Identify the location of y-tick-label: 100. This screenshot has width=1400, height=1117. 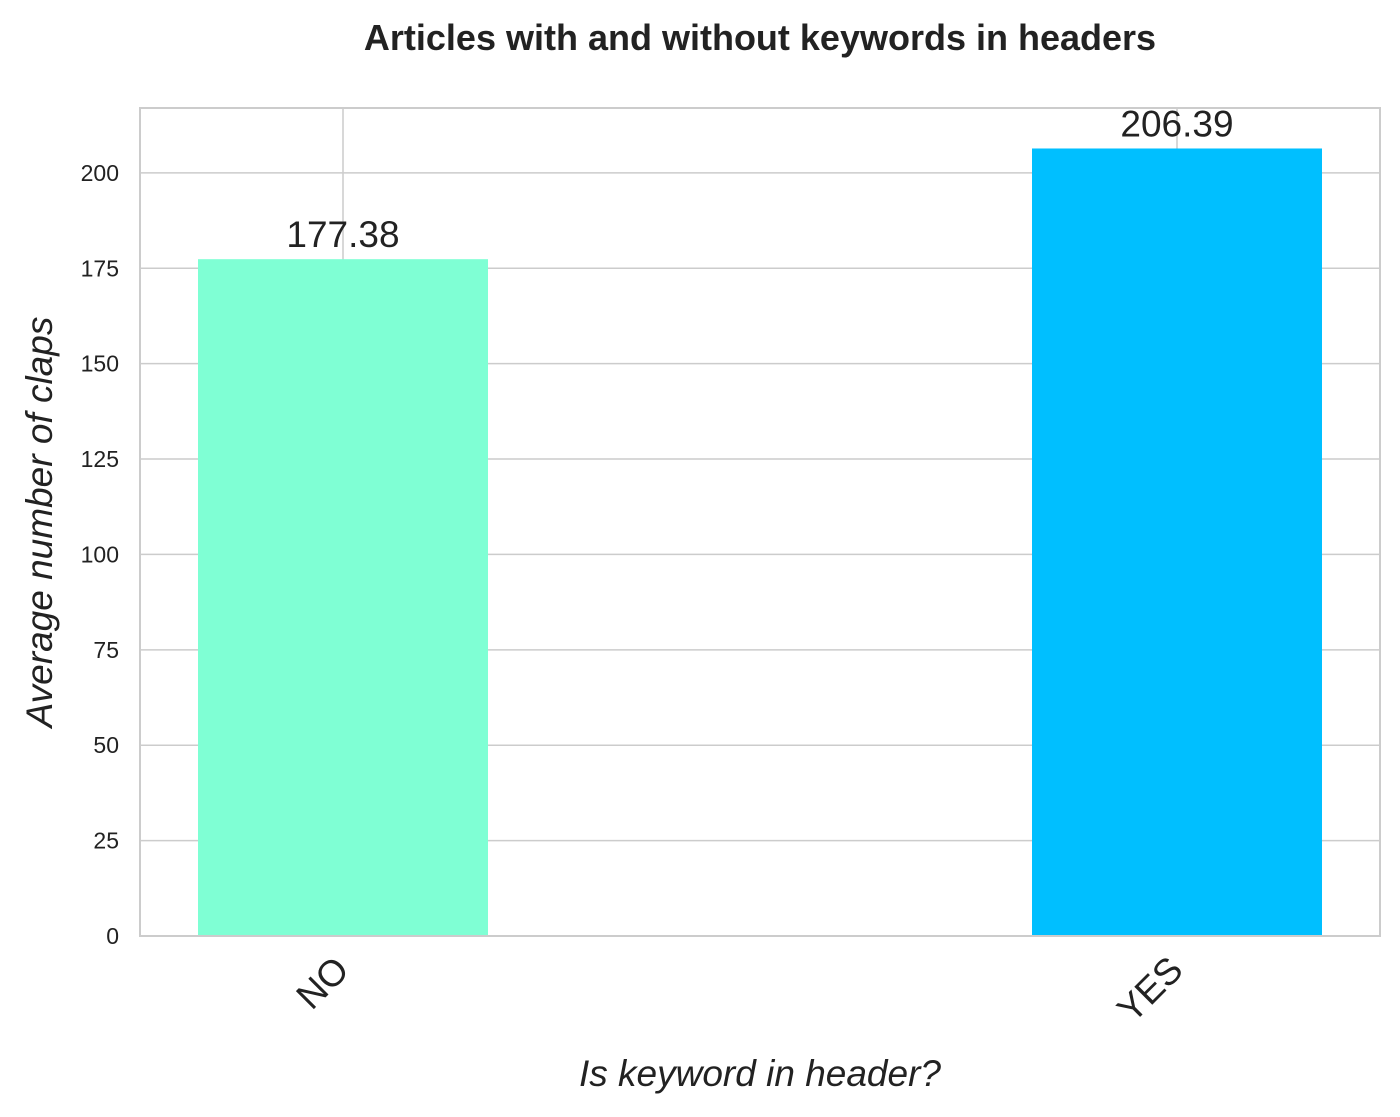
(100, 554).